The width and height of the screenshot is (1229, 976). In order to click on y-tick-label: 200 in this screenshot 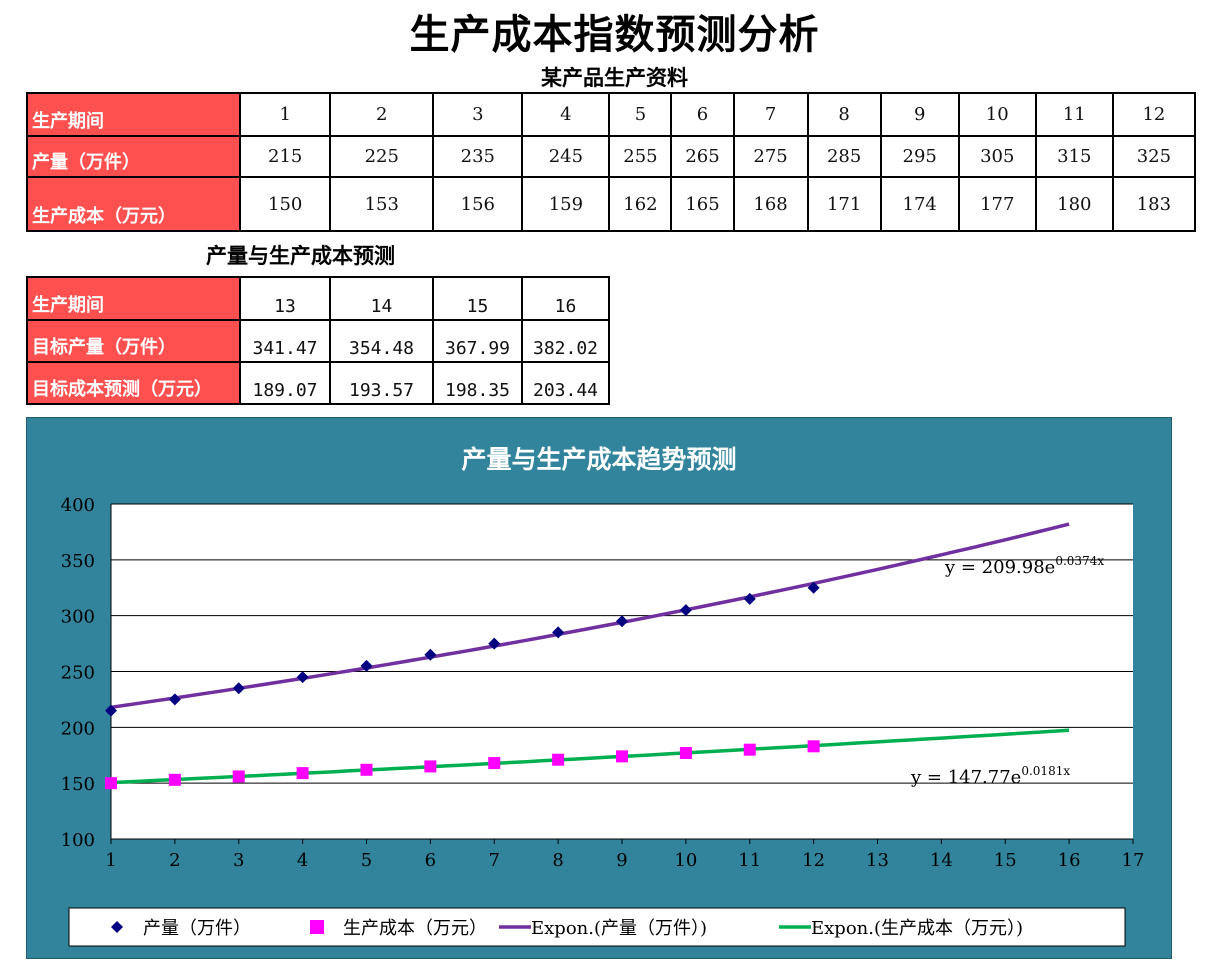, I will do `click(78, 728)`.